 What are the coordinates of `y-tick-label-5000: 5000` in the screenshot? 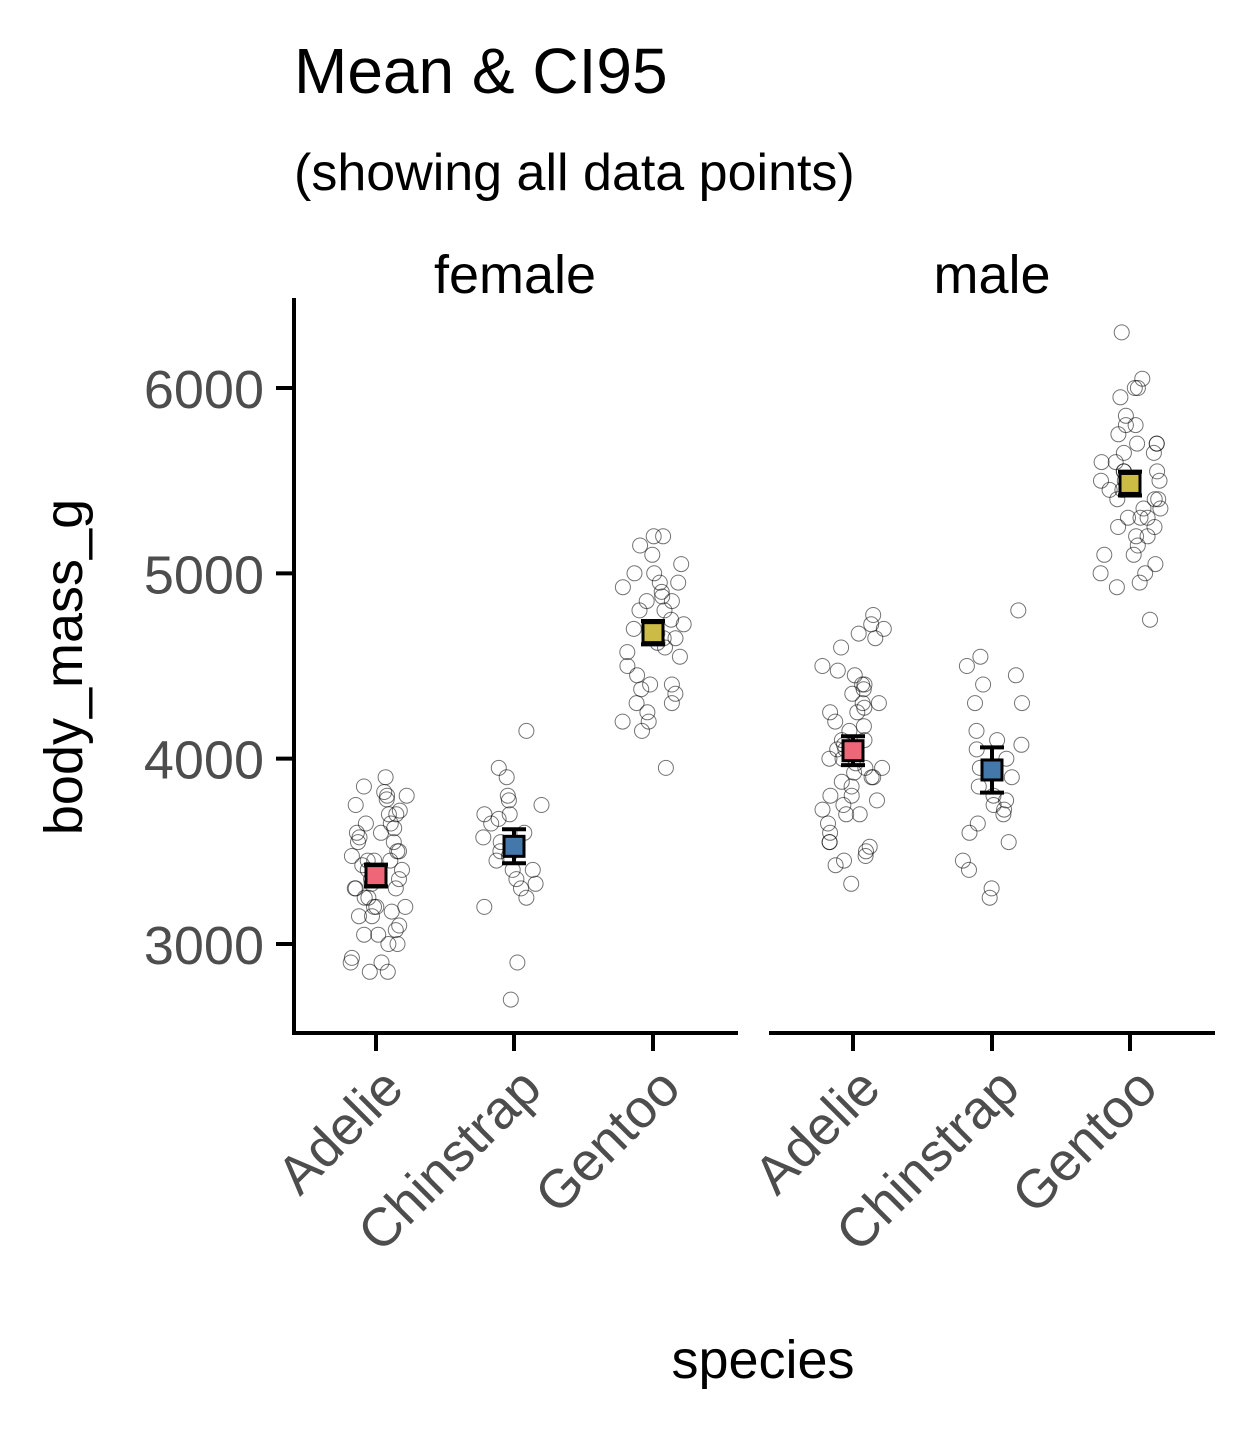 It's located at (204, 575).